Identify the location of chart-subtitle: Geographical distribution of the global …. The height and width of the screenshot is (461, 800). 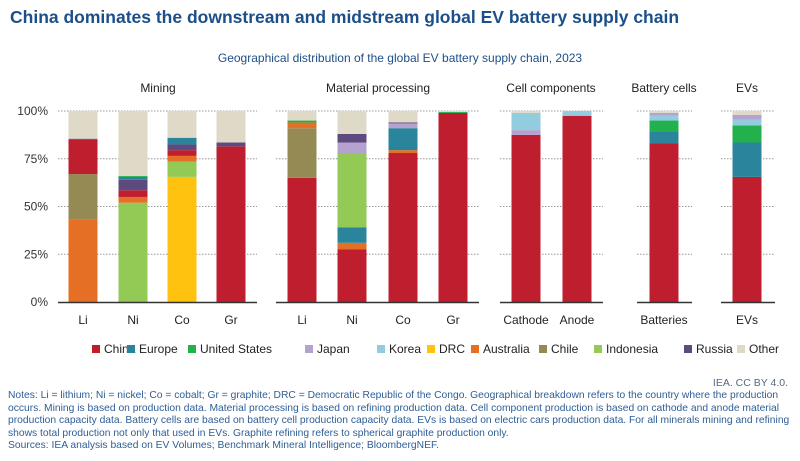
(400, 58).